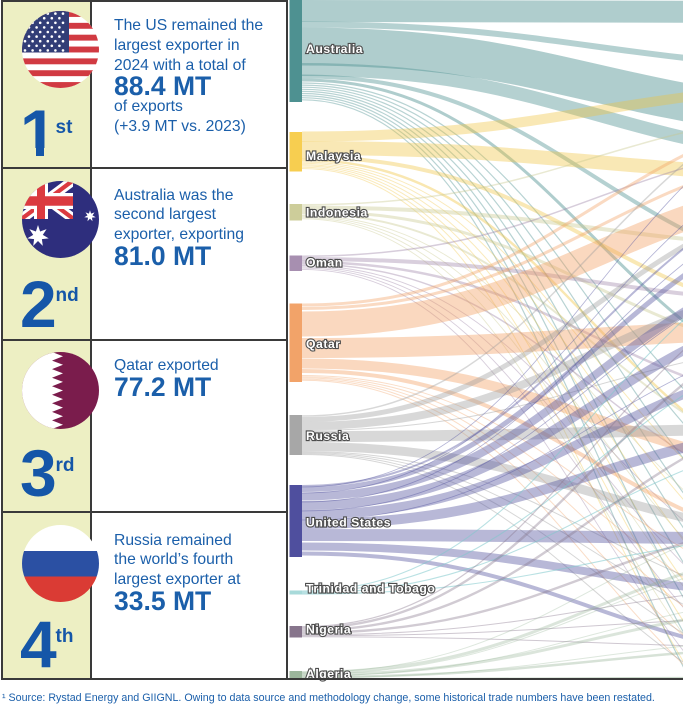  I want to click on svg-text: Indonesia, so click(337, 213).